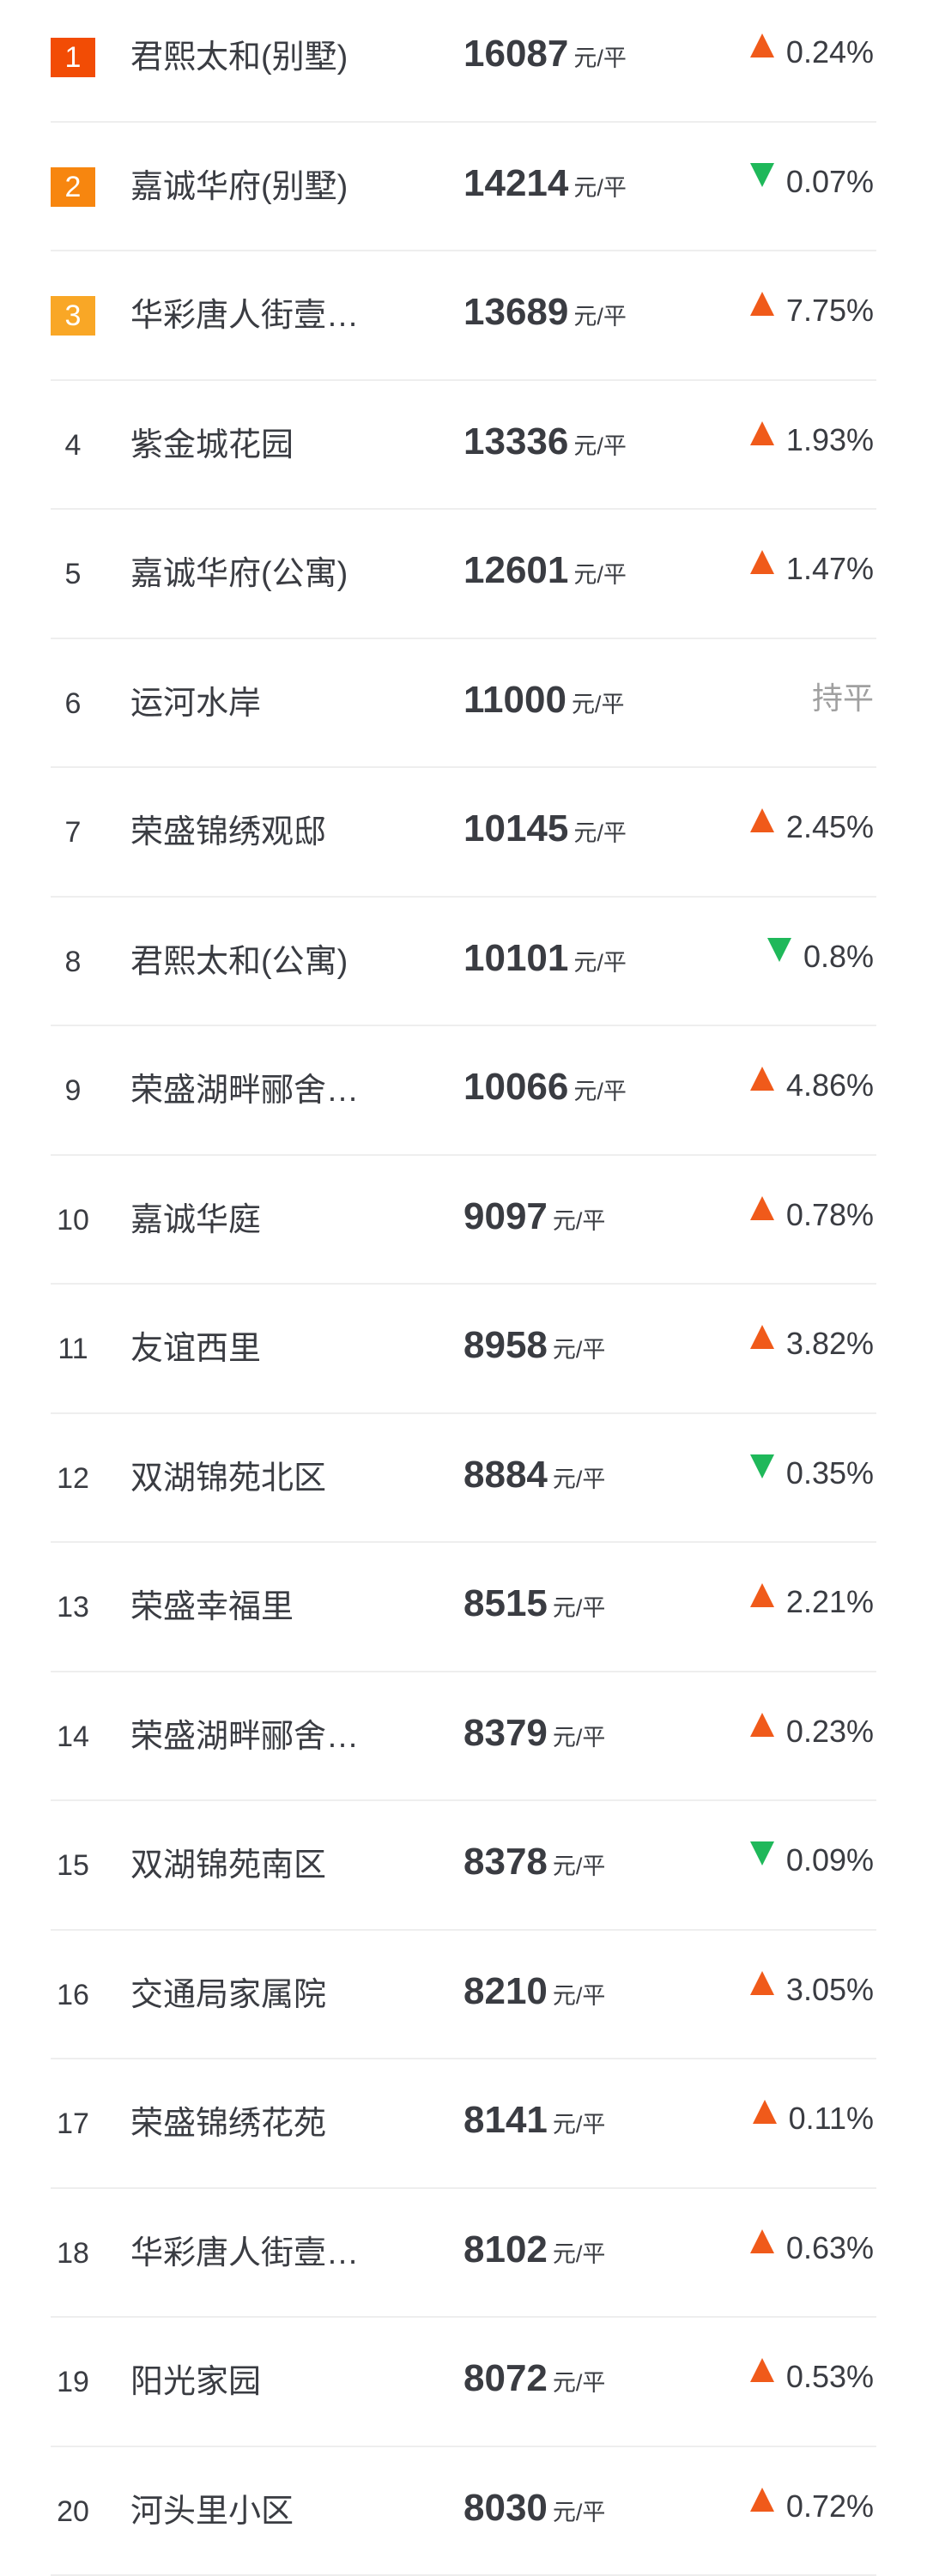 Image resolution: width=927 pixels, height=2576 pixels. I want to click on rank-badge: 4, so click(73, 445).